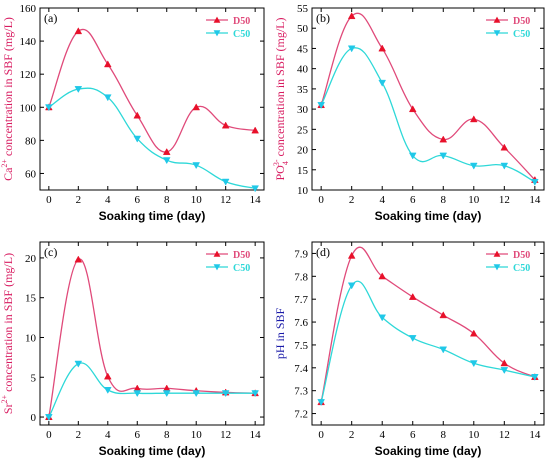 The image size is (550, 473). Describe the element at coordinates (280, 334) in the screenshot. I see `y-axis-label-text: pH in SBF` at that location.